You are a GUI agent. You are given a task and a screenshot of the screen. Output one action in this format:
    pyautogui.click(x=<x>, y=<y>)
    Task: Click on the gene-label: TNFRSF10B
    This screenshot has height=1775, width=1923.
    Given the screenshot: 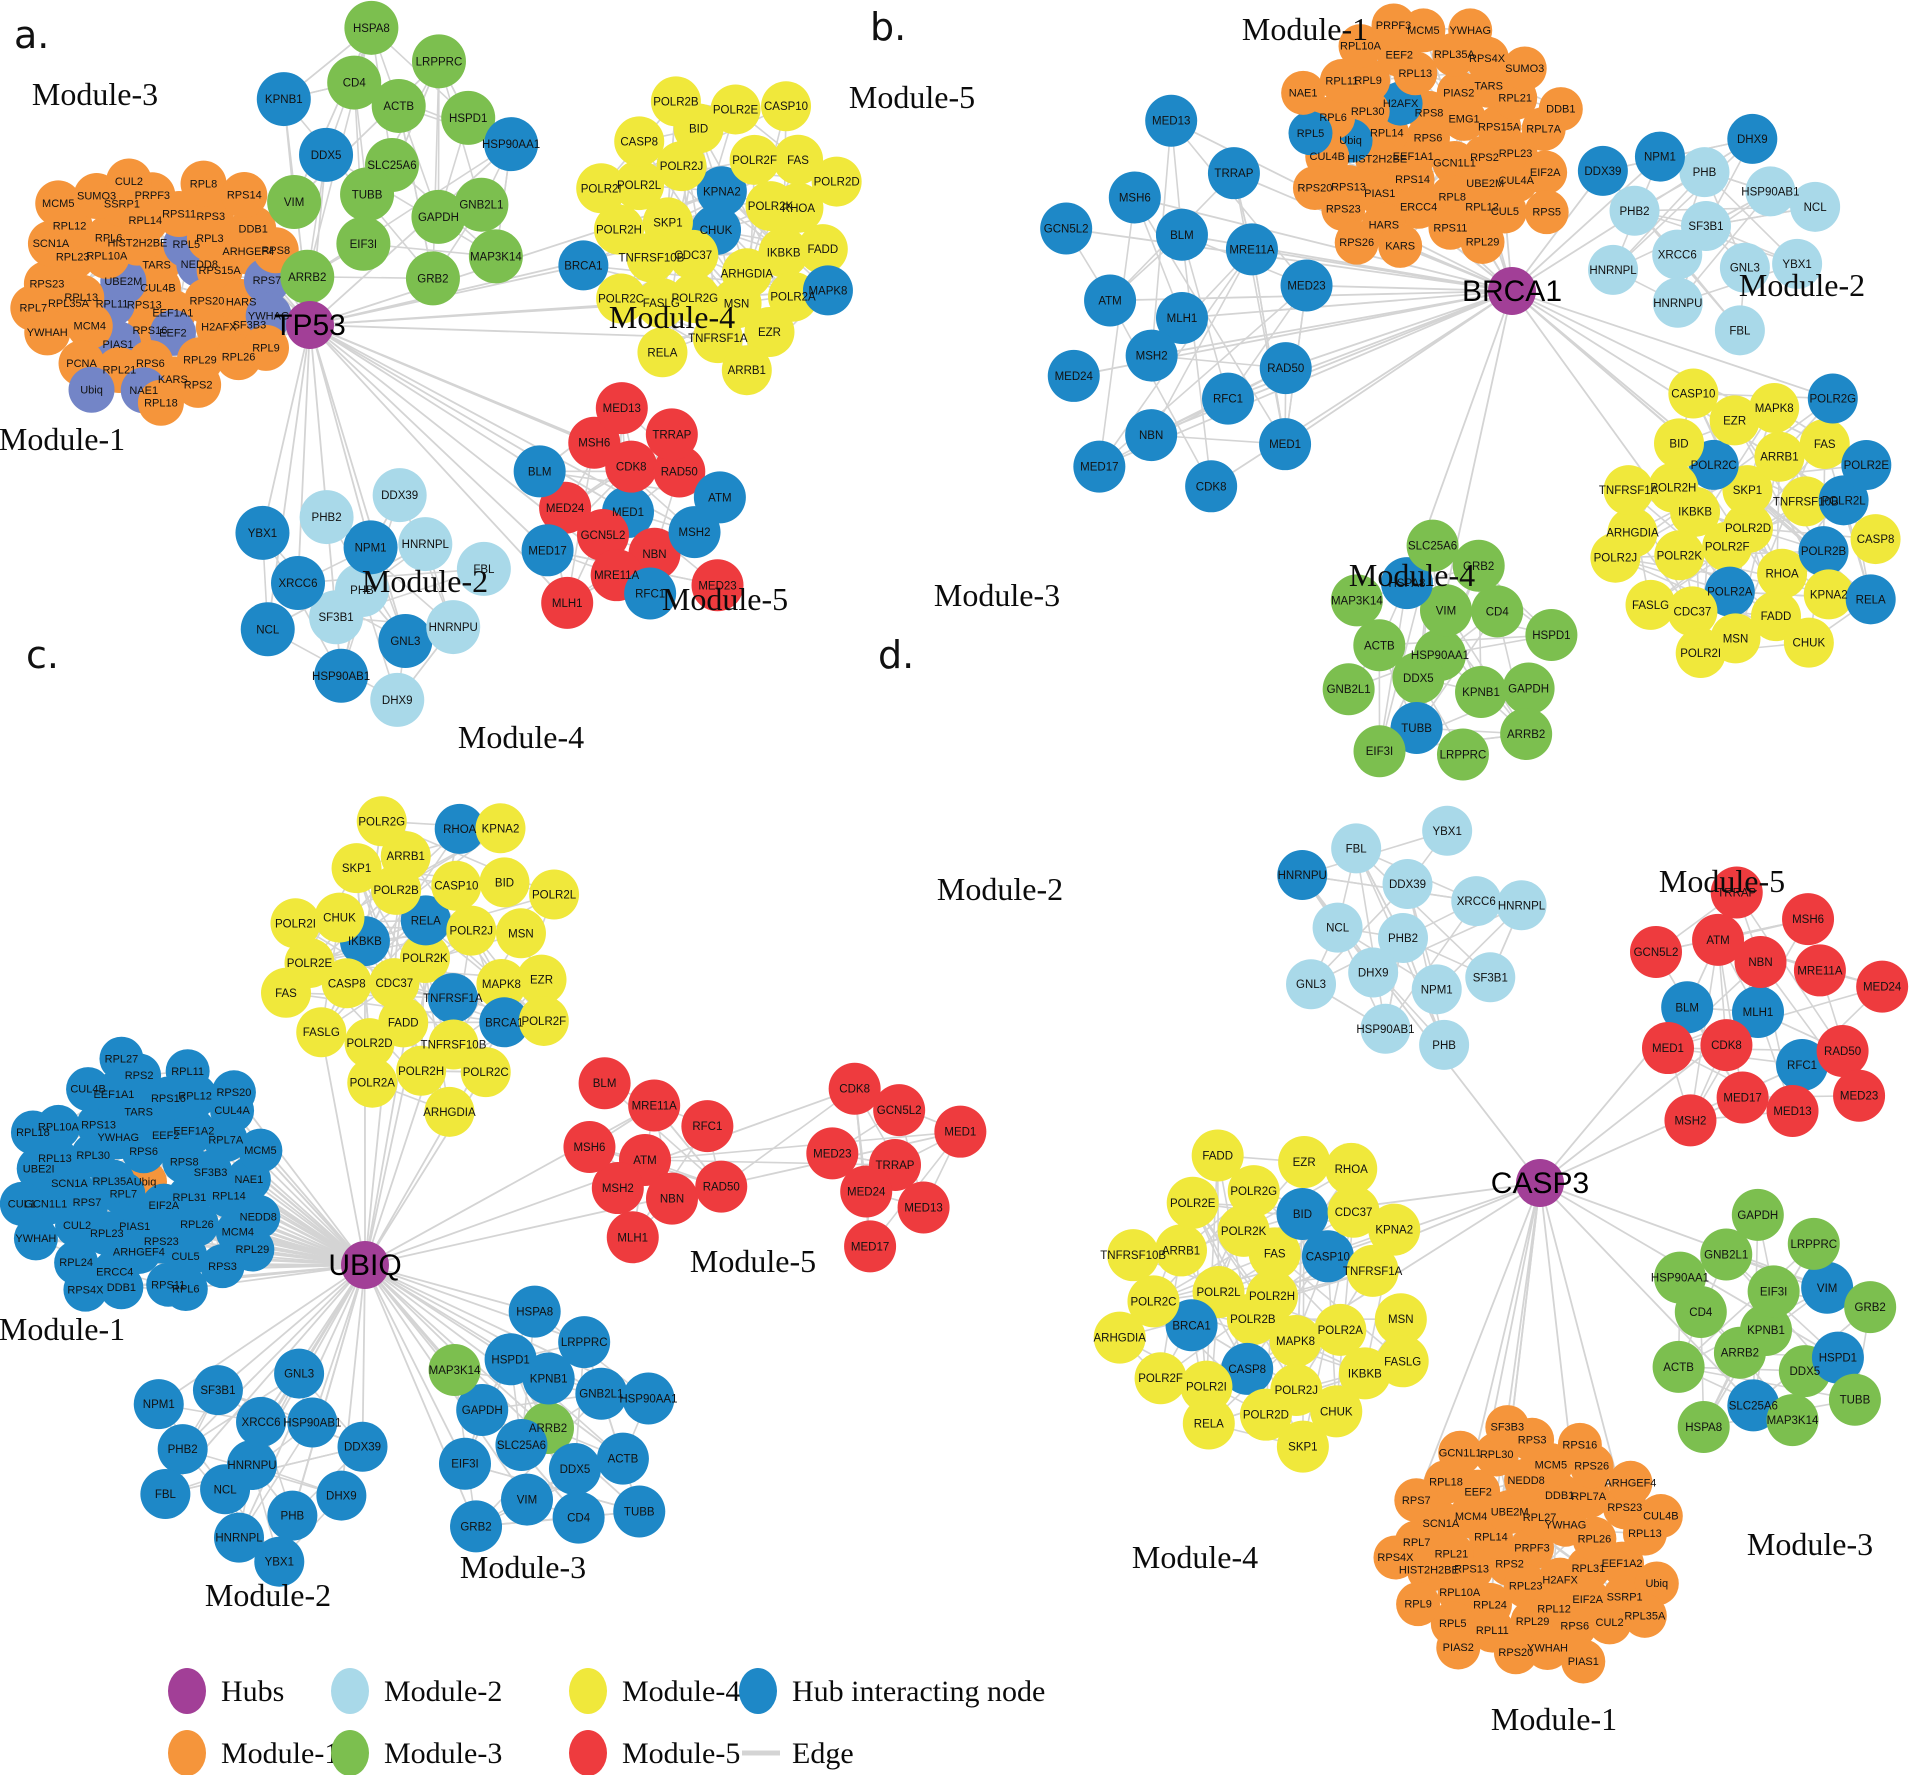 What is the action you would take?
    pyautogui.click(x=454, y=1045)
    